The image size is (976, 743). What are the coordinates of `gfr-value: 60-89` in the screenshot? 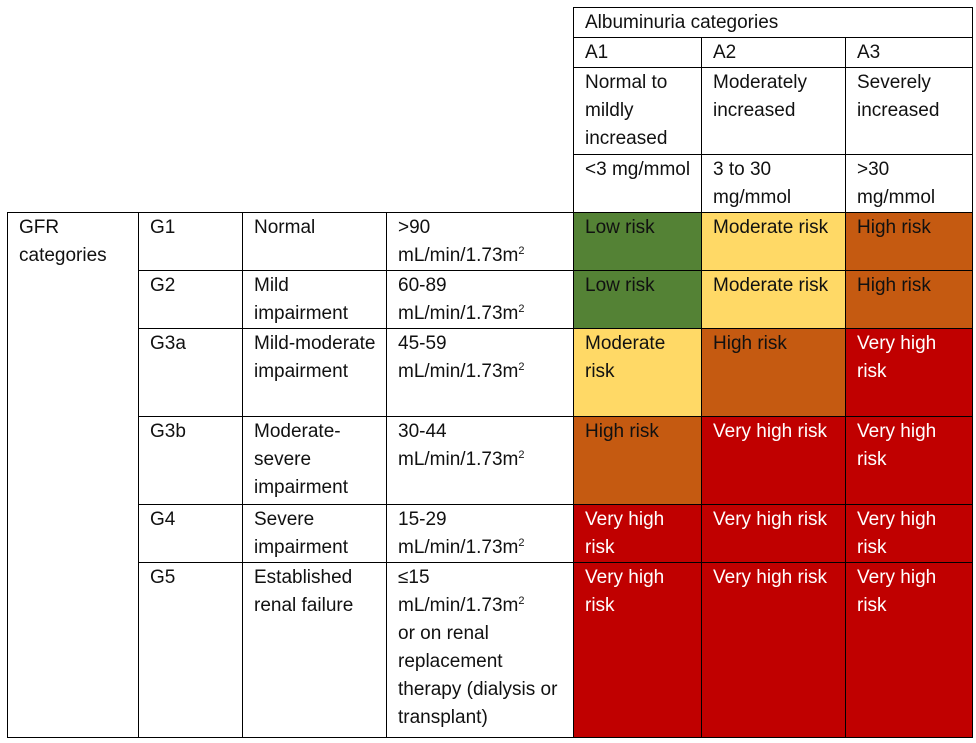 It's located at (422, 285).